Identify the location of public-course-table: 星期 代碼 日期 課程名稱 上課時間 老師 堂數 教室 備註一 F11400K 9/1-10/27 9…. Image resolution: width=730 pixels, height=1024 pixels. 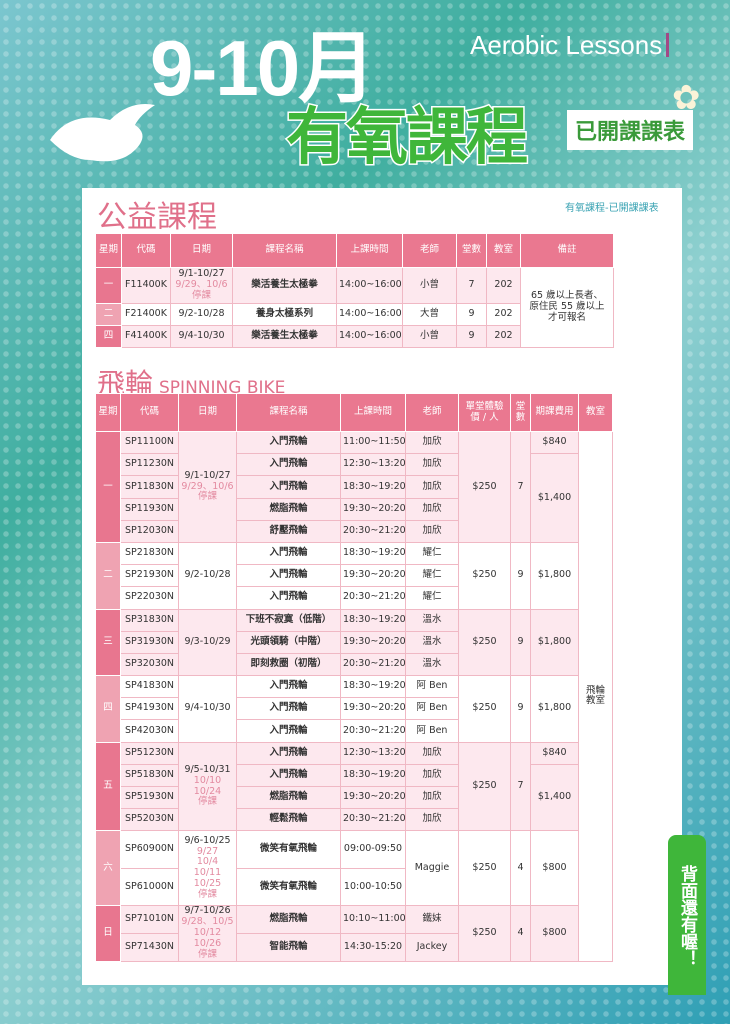
(354, 290).